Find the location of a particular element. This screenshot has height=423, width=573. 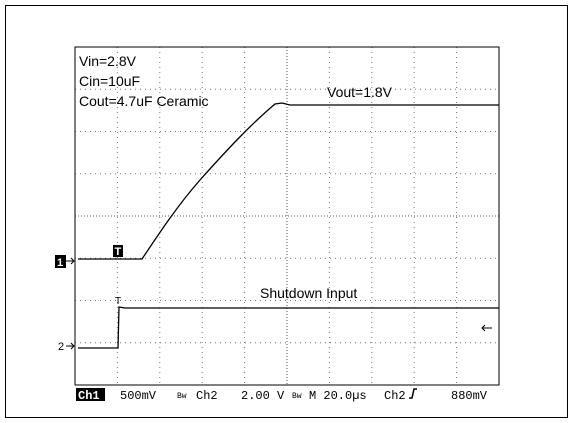

ch1-marker-box is located at coordinates (60, 261).